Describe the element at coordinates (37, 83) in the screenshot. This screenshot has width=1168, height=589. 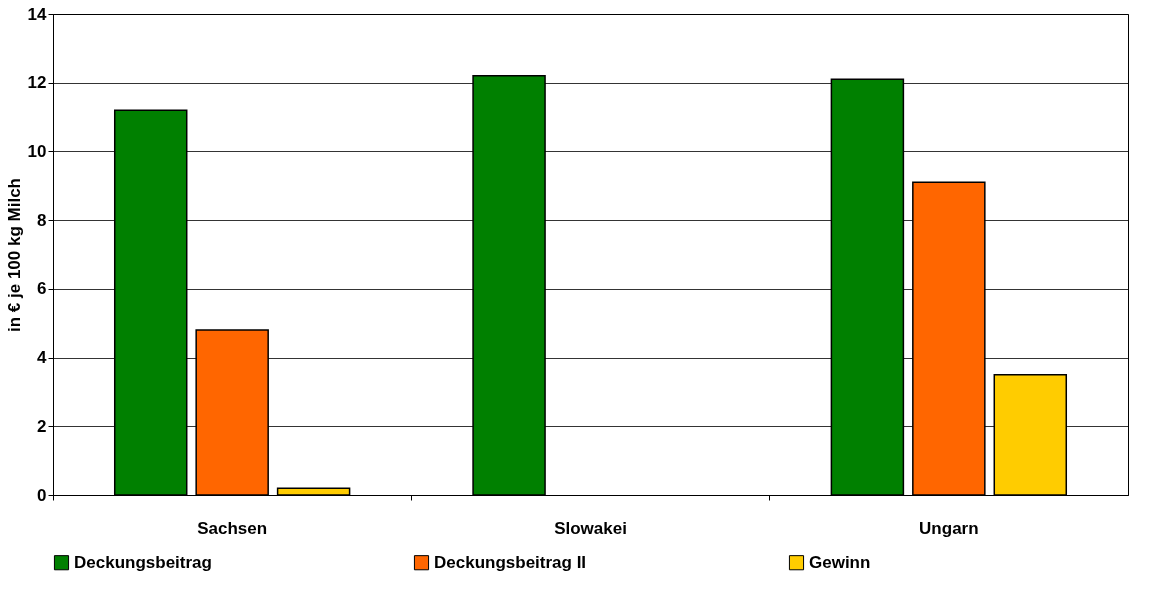
I see `y-tick-label: 12` at that location.